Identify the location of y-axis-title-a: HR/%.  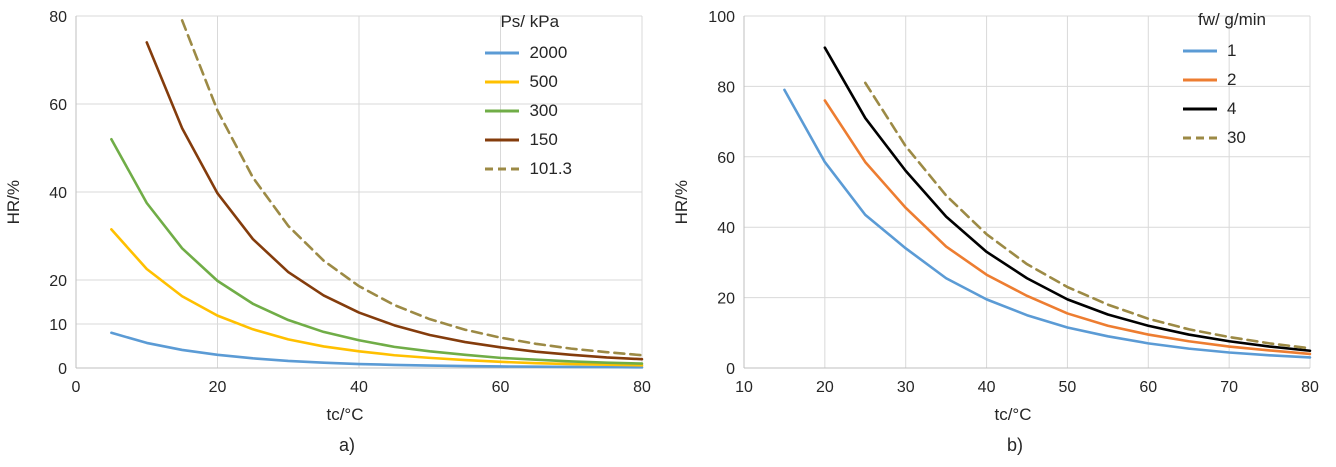
(13, 202).